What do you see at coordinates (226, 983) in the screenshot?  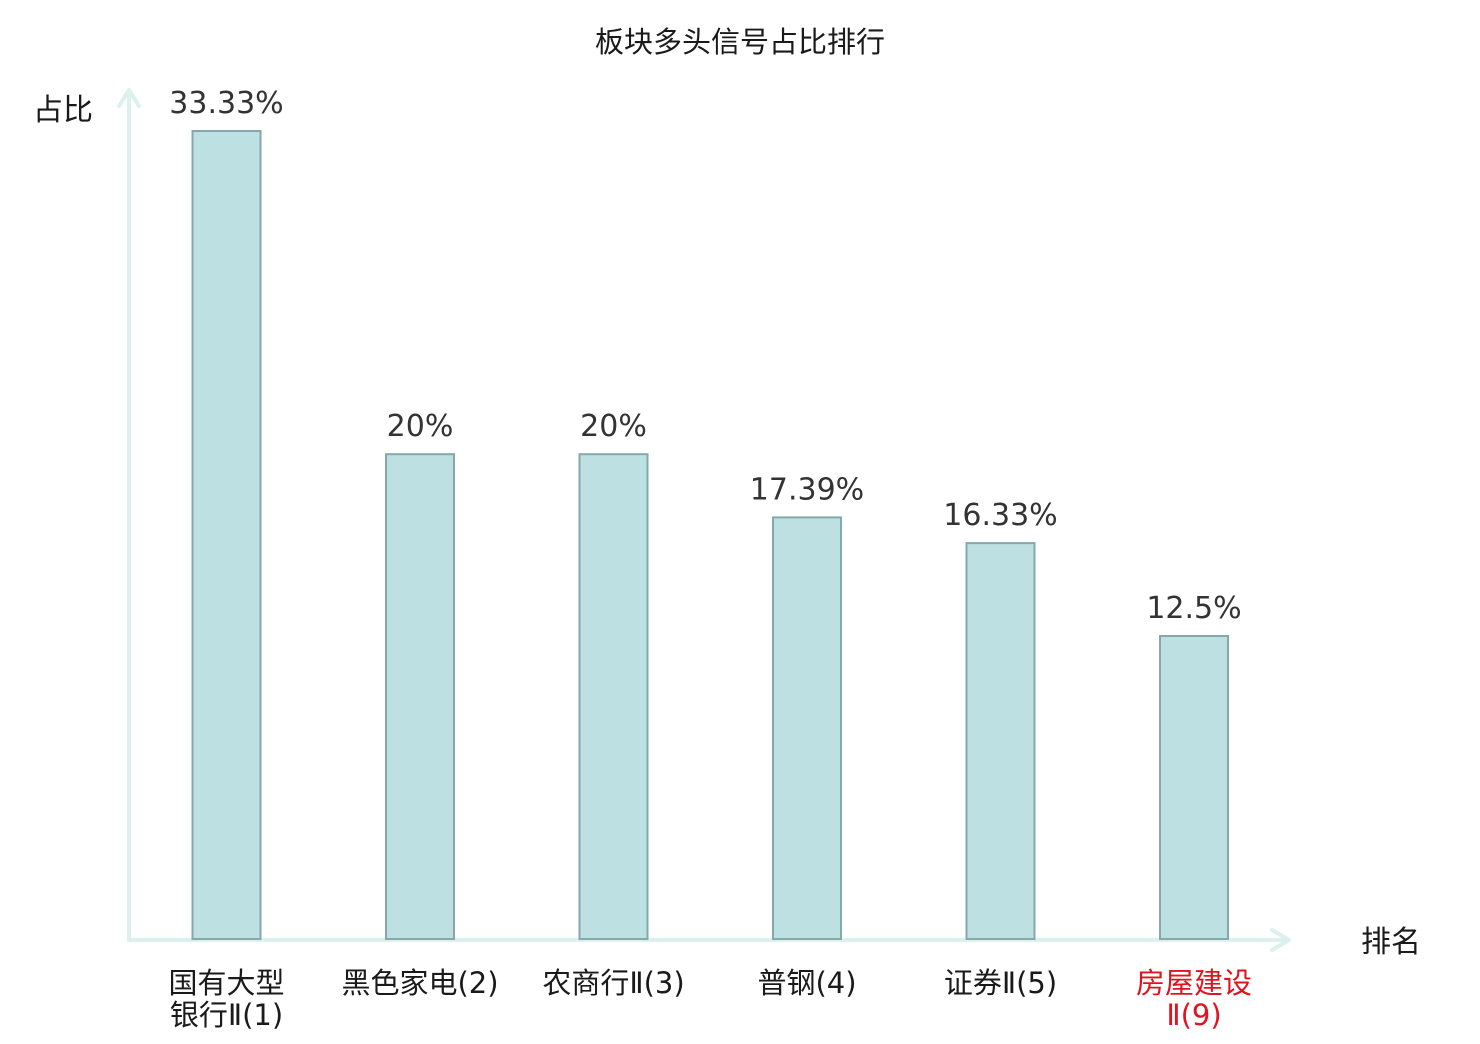 I see `x-tick-label: 国有大型` at bounding box center [226, 983].